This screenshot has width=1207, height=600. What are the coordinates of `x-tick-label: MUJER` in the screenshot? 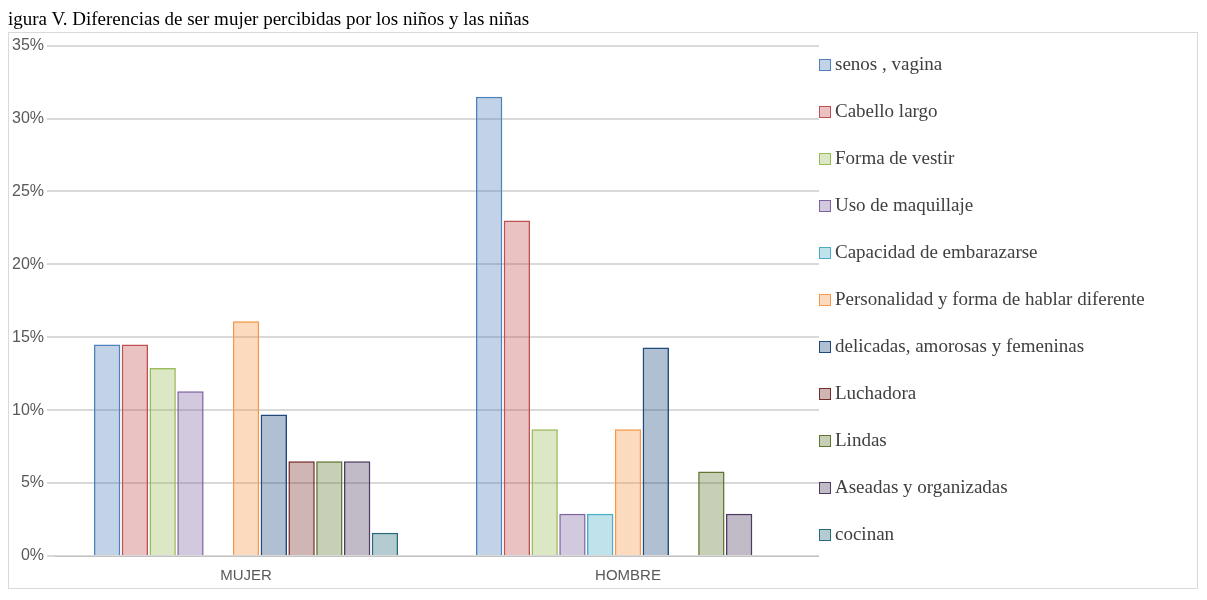 It's located at (246, 575).